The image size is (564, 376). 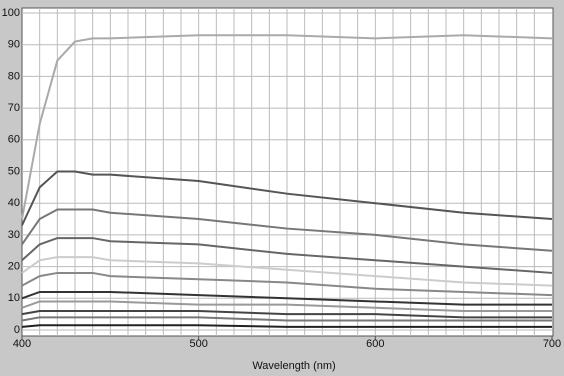 What do you see at coordinates (552, 344) in the screenshot?
I see `x-tick-label: 700` at bounding box center [552, 344].